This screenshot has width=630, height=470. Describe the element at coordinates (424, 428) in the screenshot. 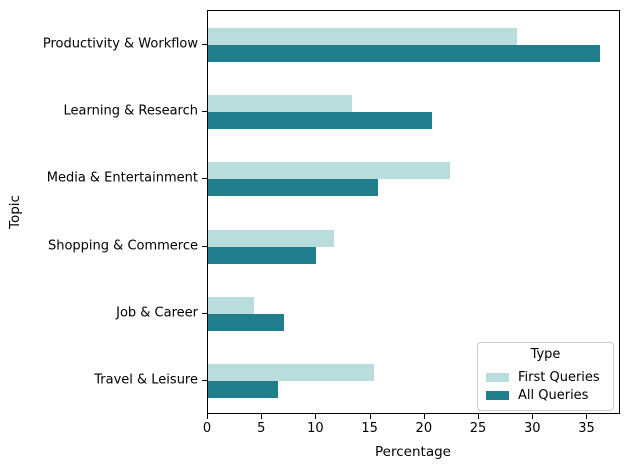

I see `x-tick-label: 20` at that location.